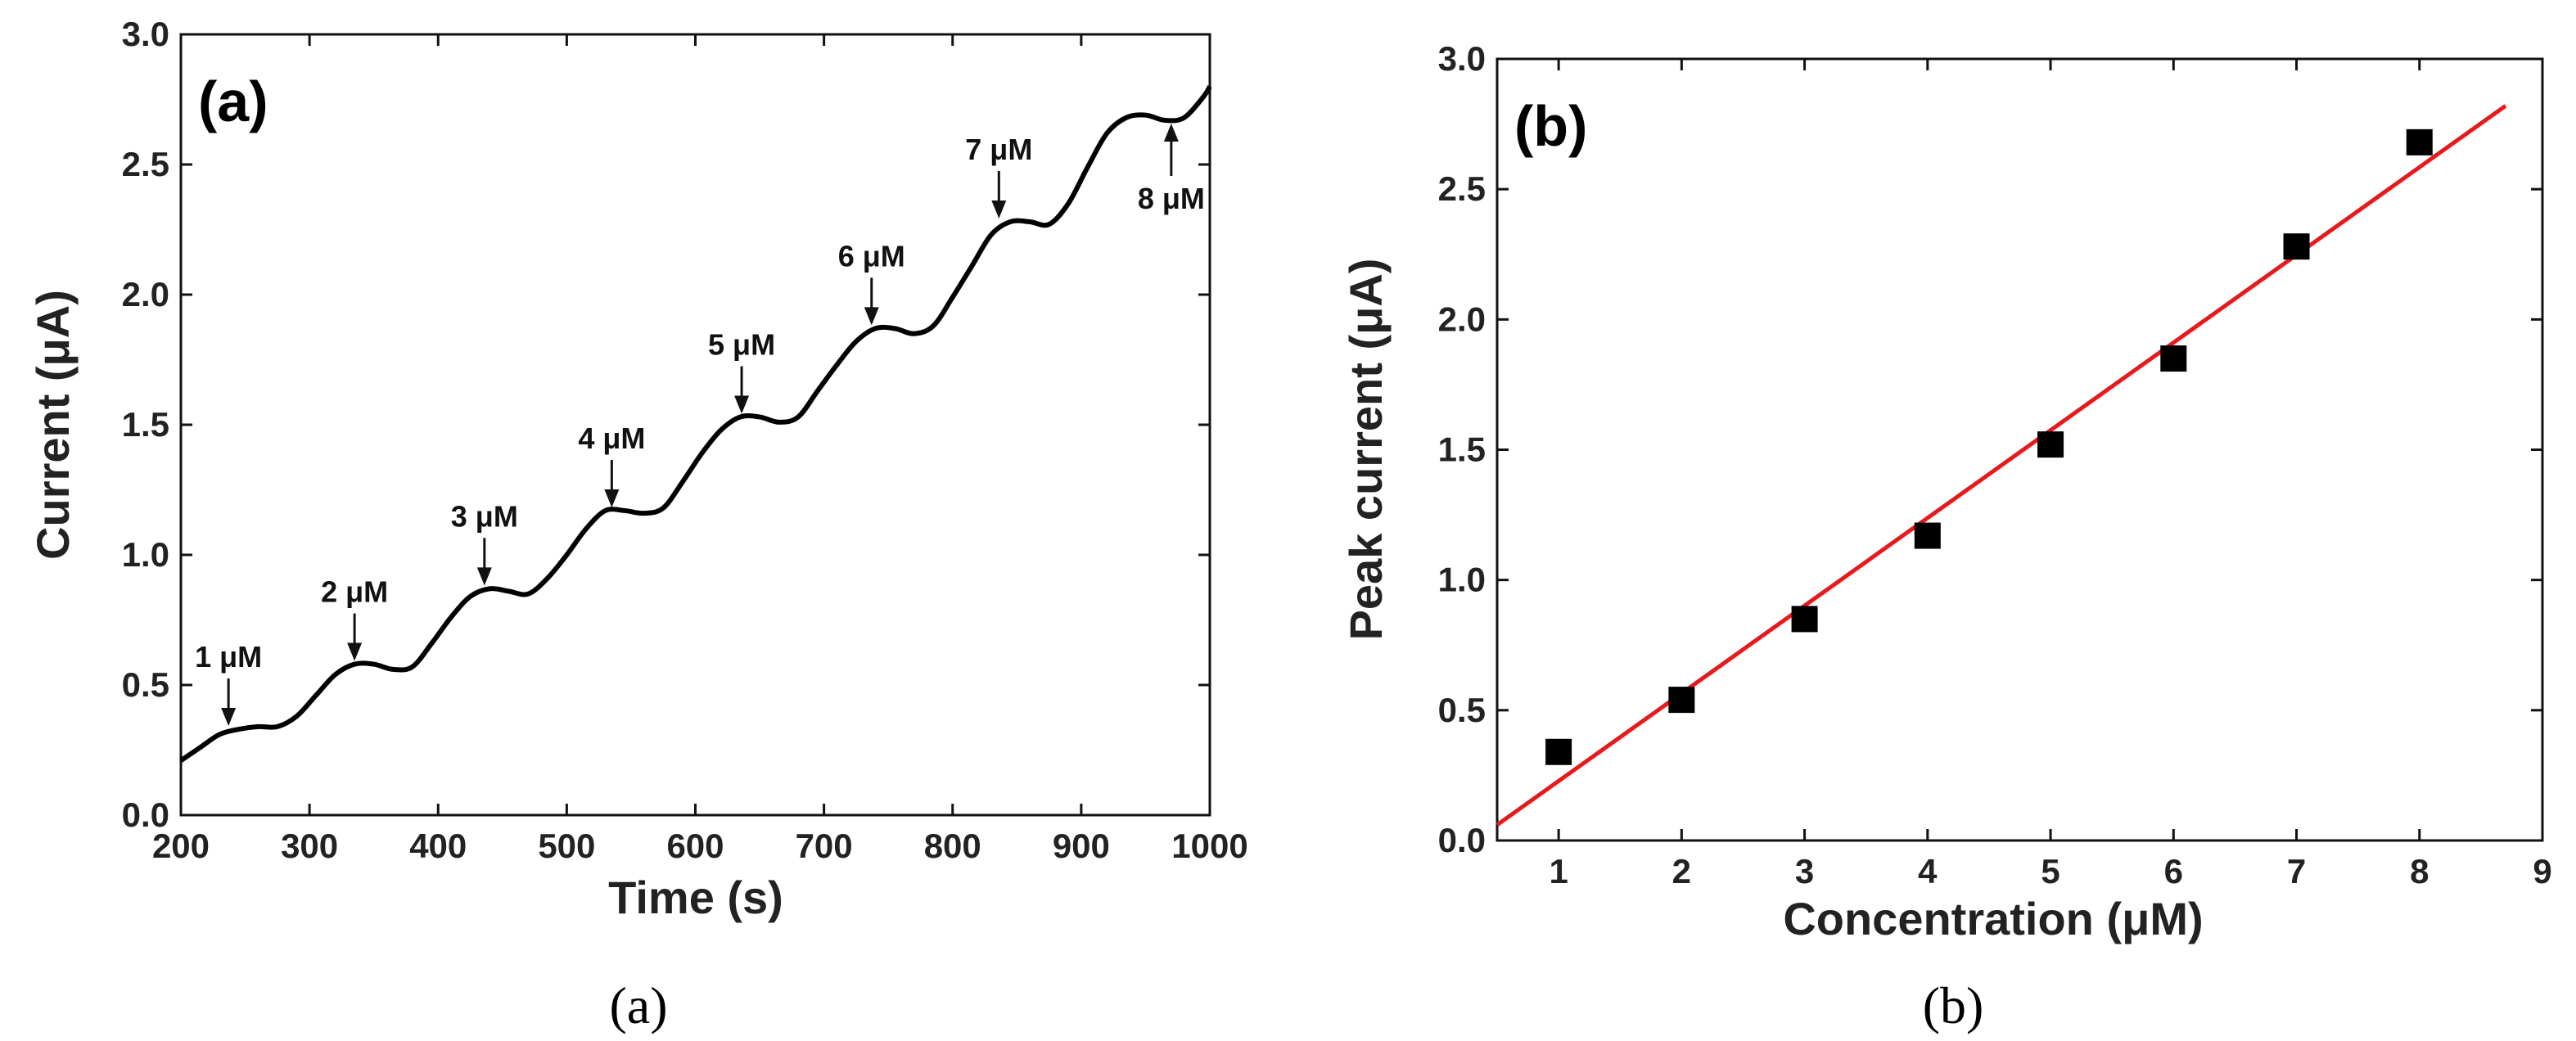 The image size is (2576, 1041). Describe the element at coordinates (1462, 710) in the screenshot. I see `y-tick-label-b: 0.5` at that location.